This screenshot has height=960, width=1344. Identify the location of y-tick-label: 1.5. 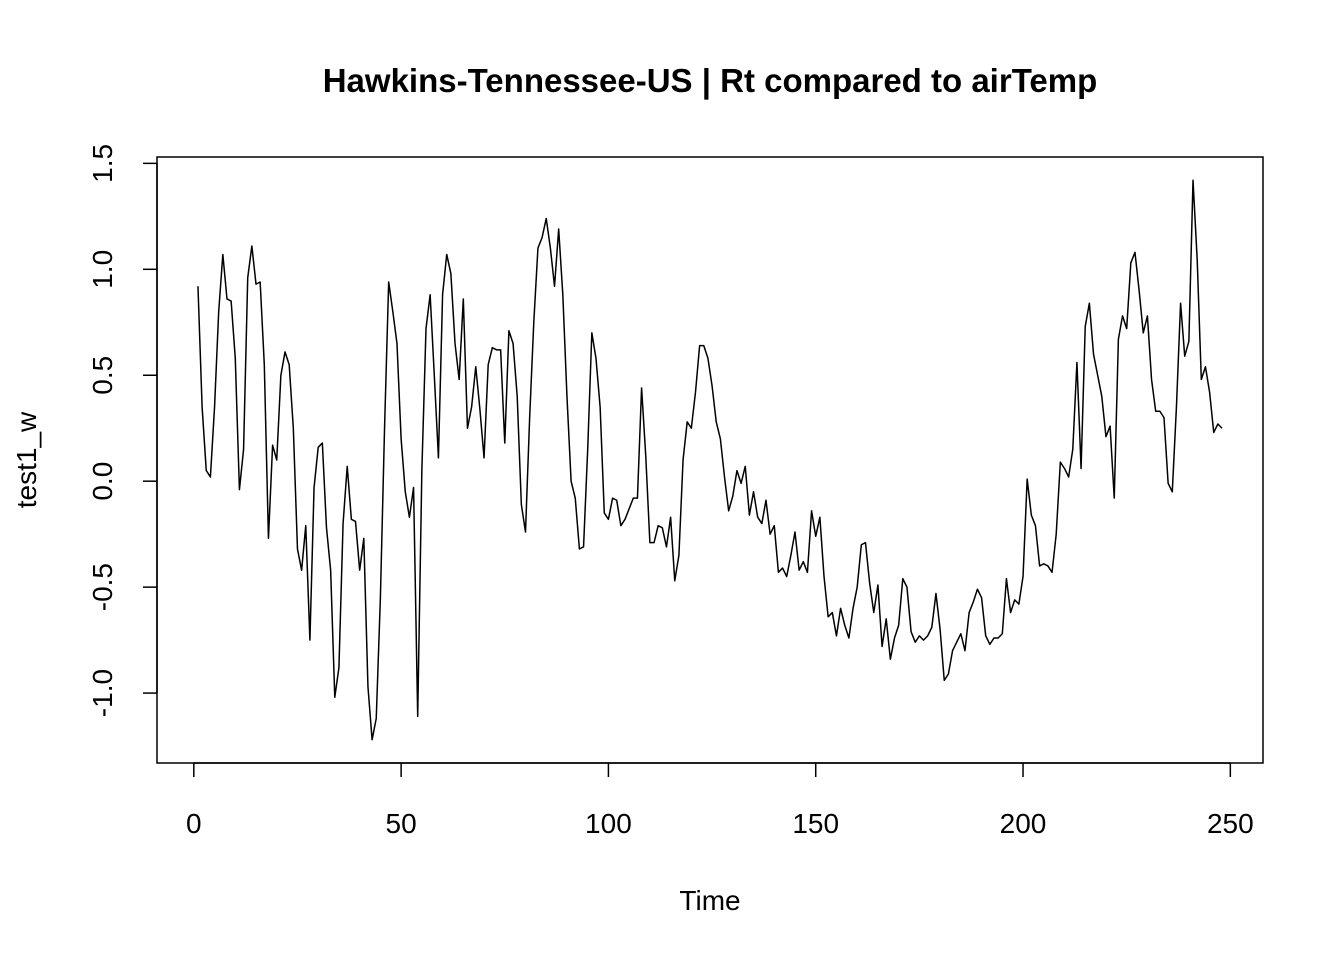
(102, 163).